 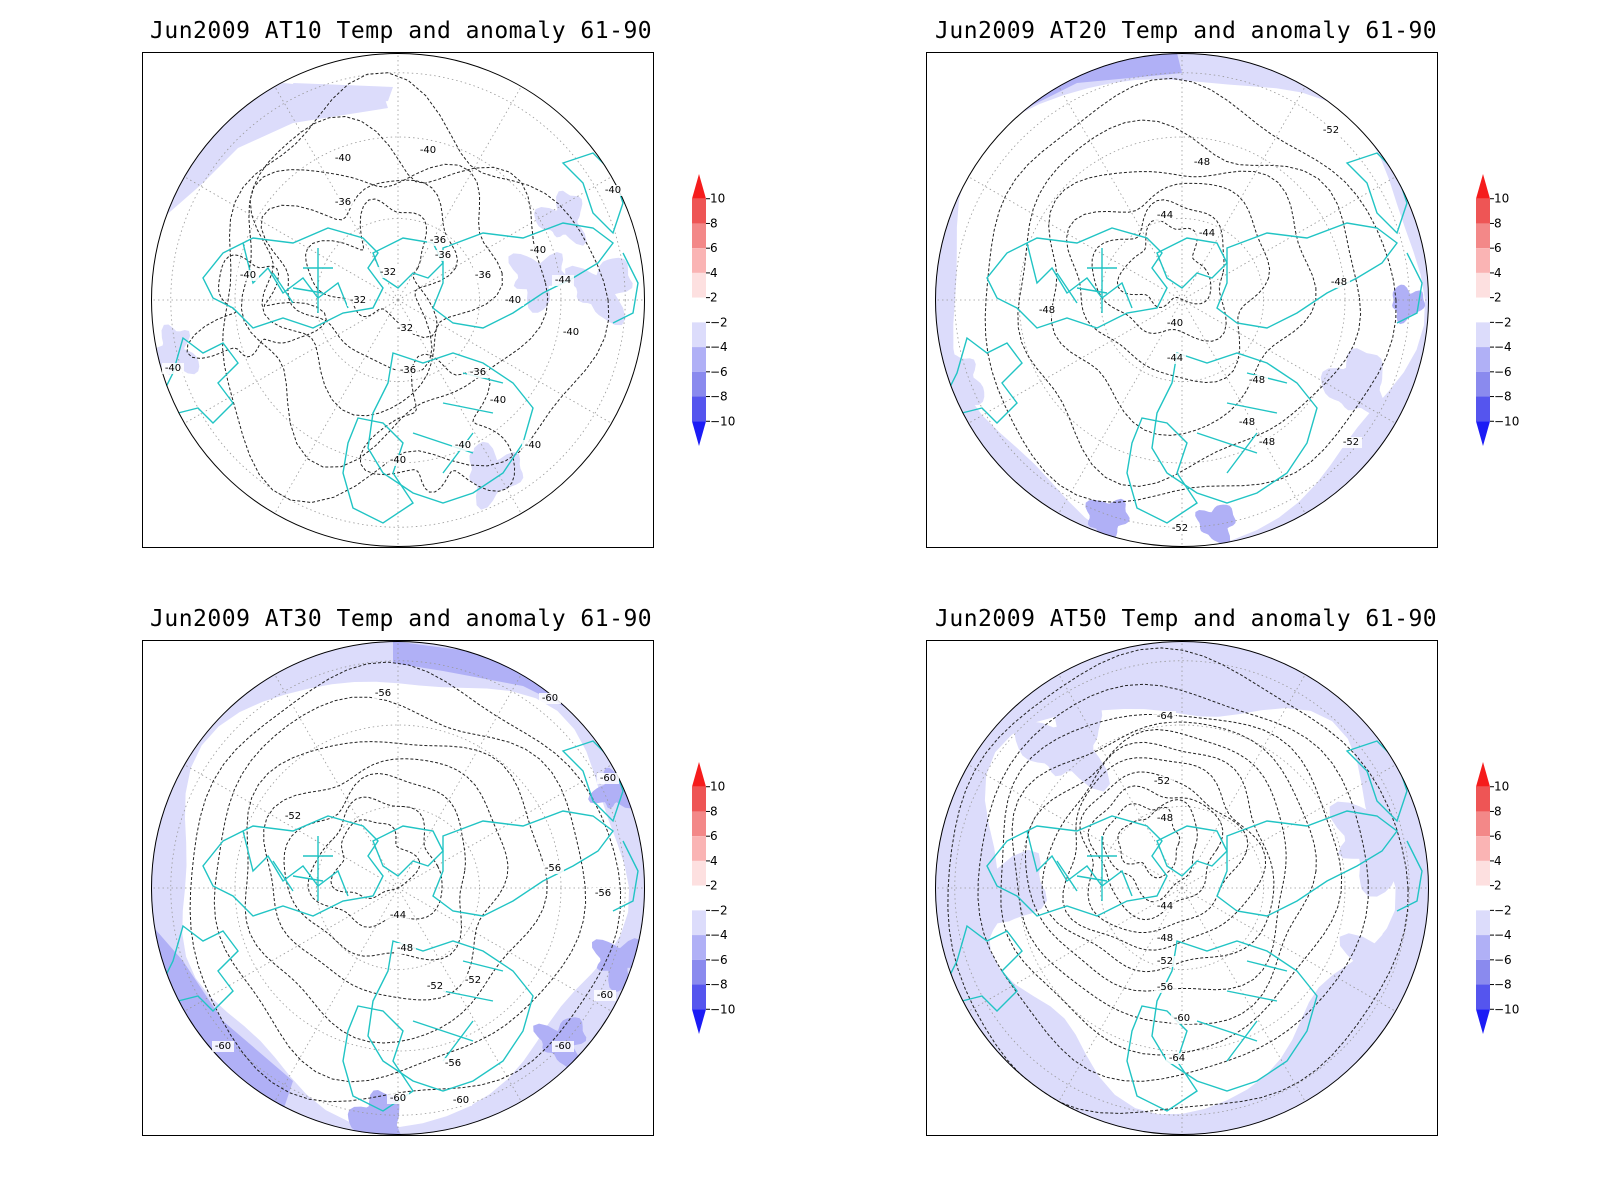 What do you see at coordinates (1483, 186) in the screenshot?
I see `colorbar-arrow-top` at bounding box center [1483, 186].